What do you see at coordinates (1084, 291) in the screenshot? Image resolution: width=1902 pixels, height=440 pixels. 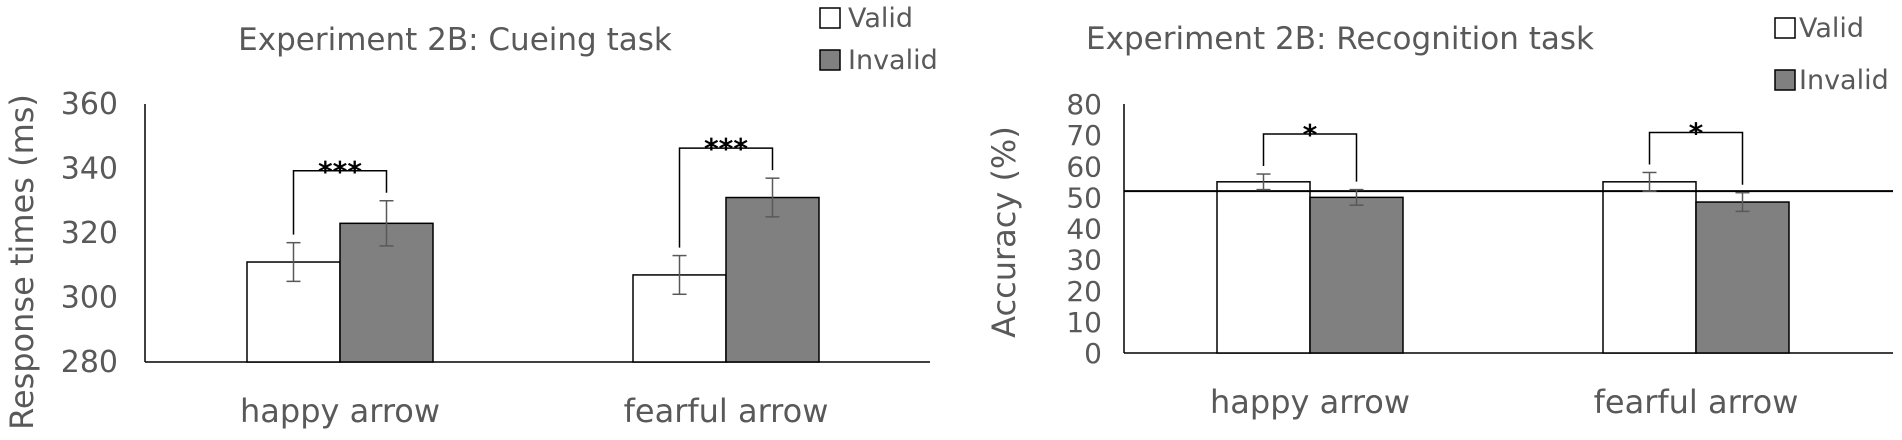 I see `y-tick-label: 20` at bounding box center [1084, 291].